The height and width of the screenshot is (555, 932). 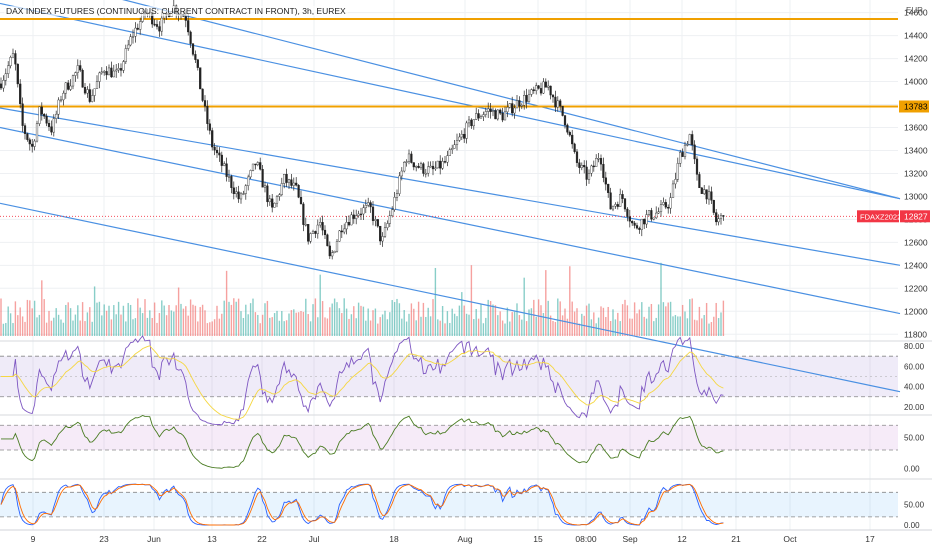 I want to click on indicator-tick-label: 50.00, so click(x=914, y=505).